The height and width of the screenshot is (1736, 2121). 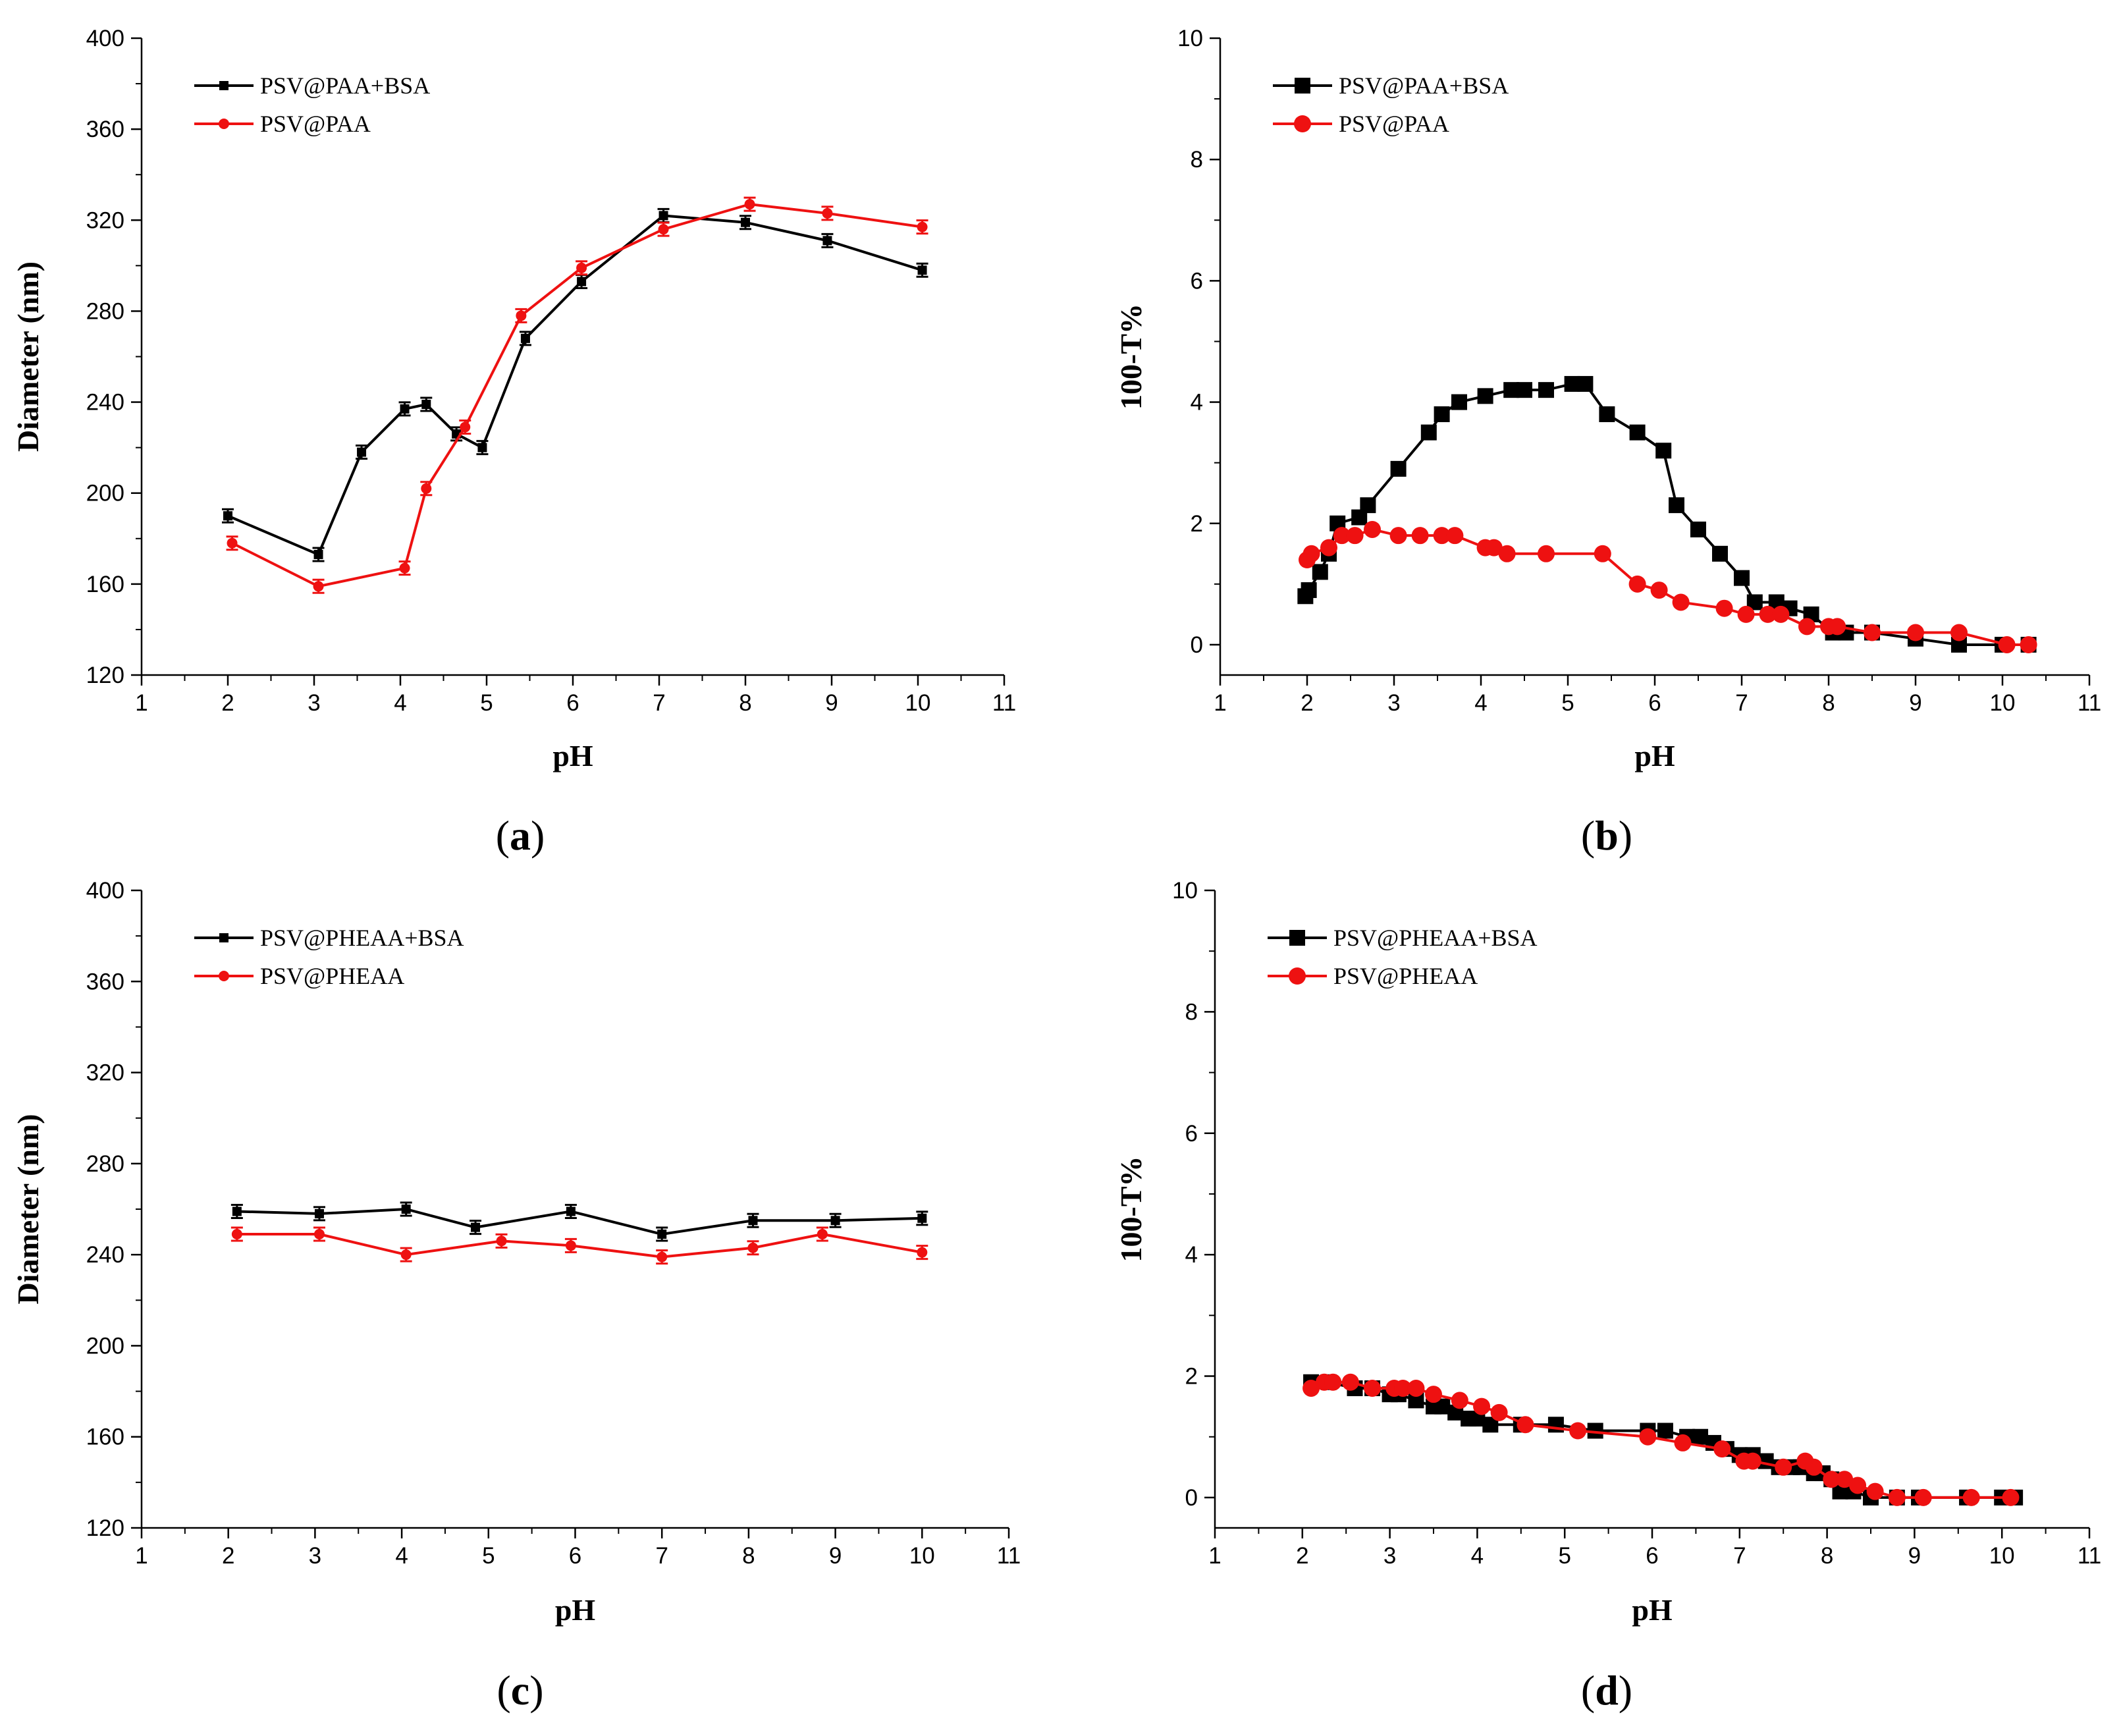 I want to click on y-tick-label: 200, so click(x=105, y=1346).